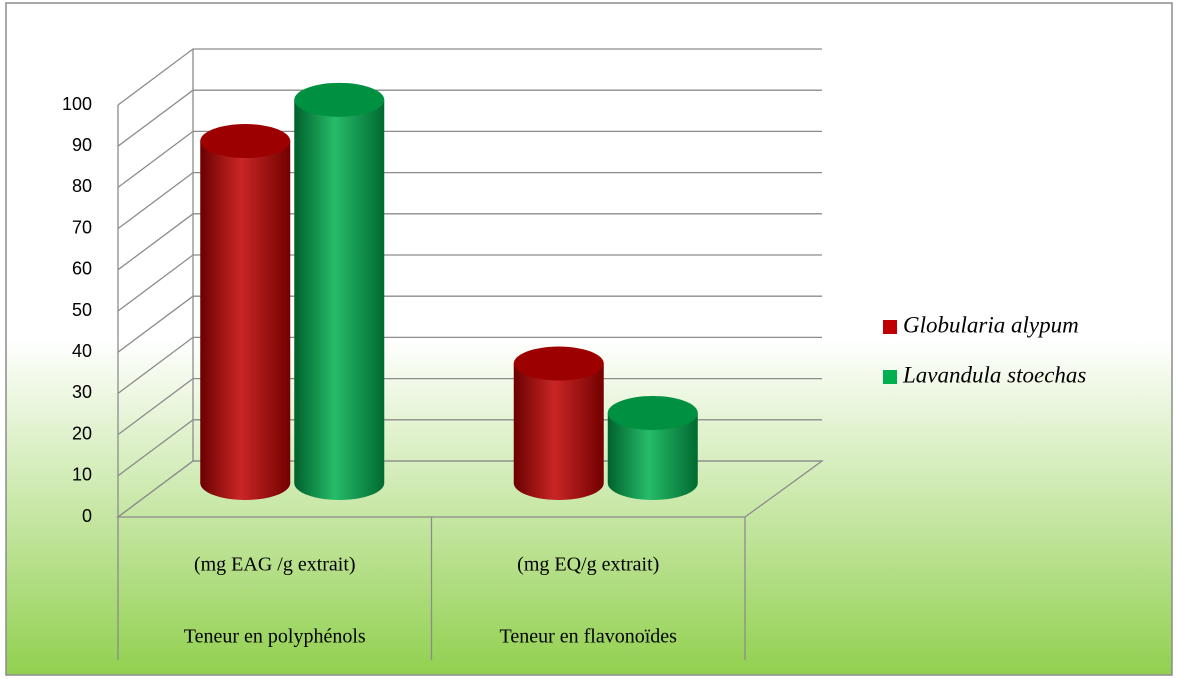  I want to click on y-tick-label: 30, so click(82, 392).